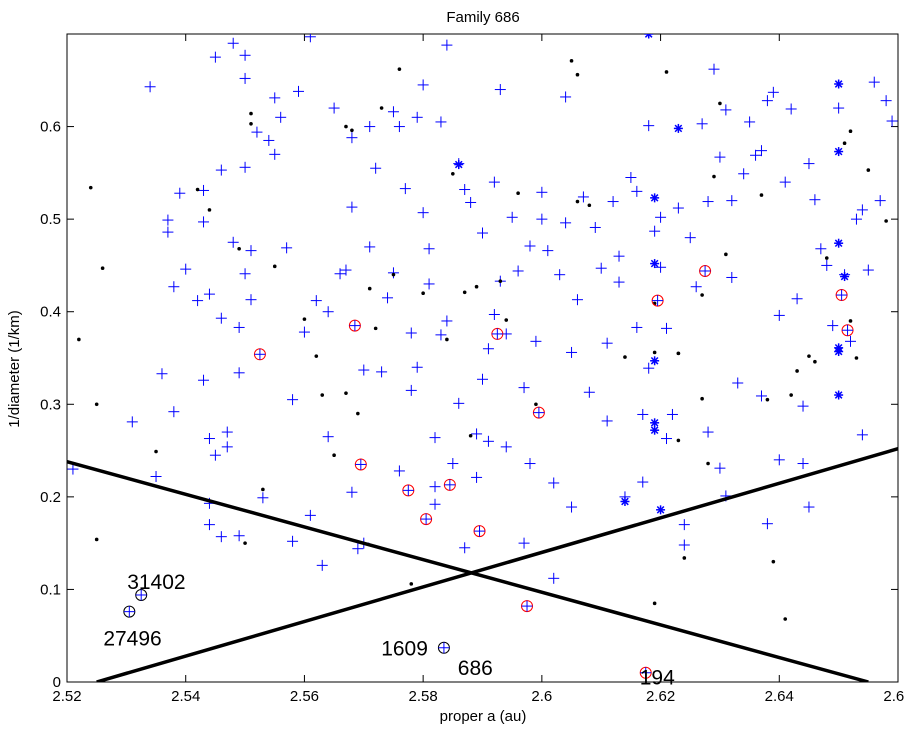 The image size is (905, 730). Describe the element at coordinates (50, 497) in the screenshot. I see `y-tick-label: 0.2` at that location.